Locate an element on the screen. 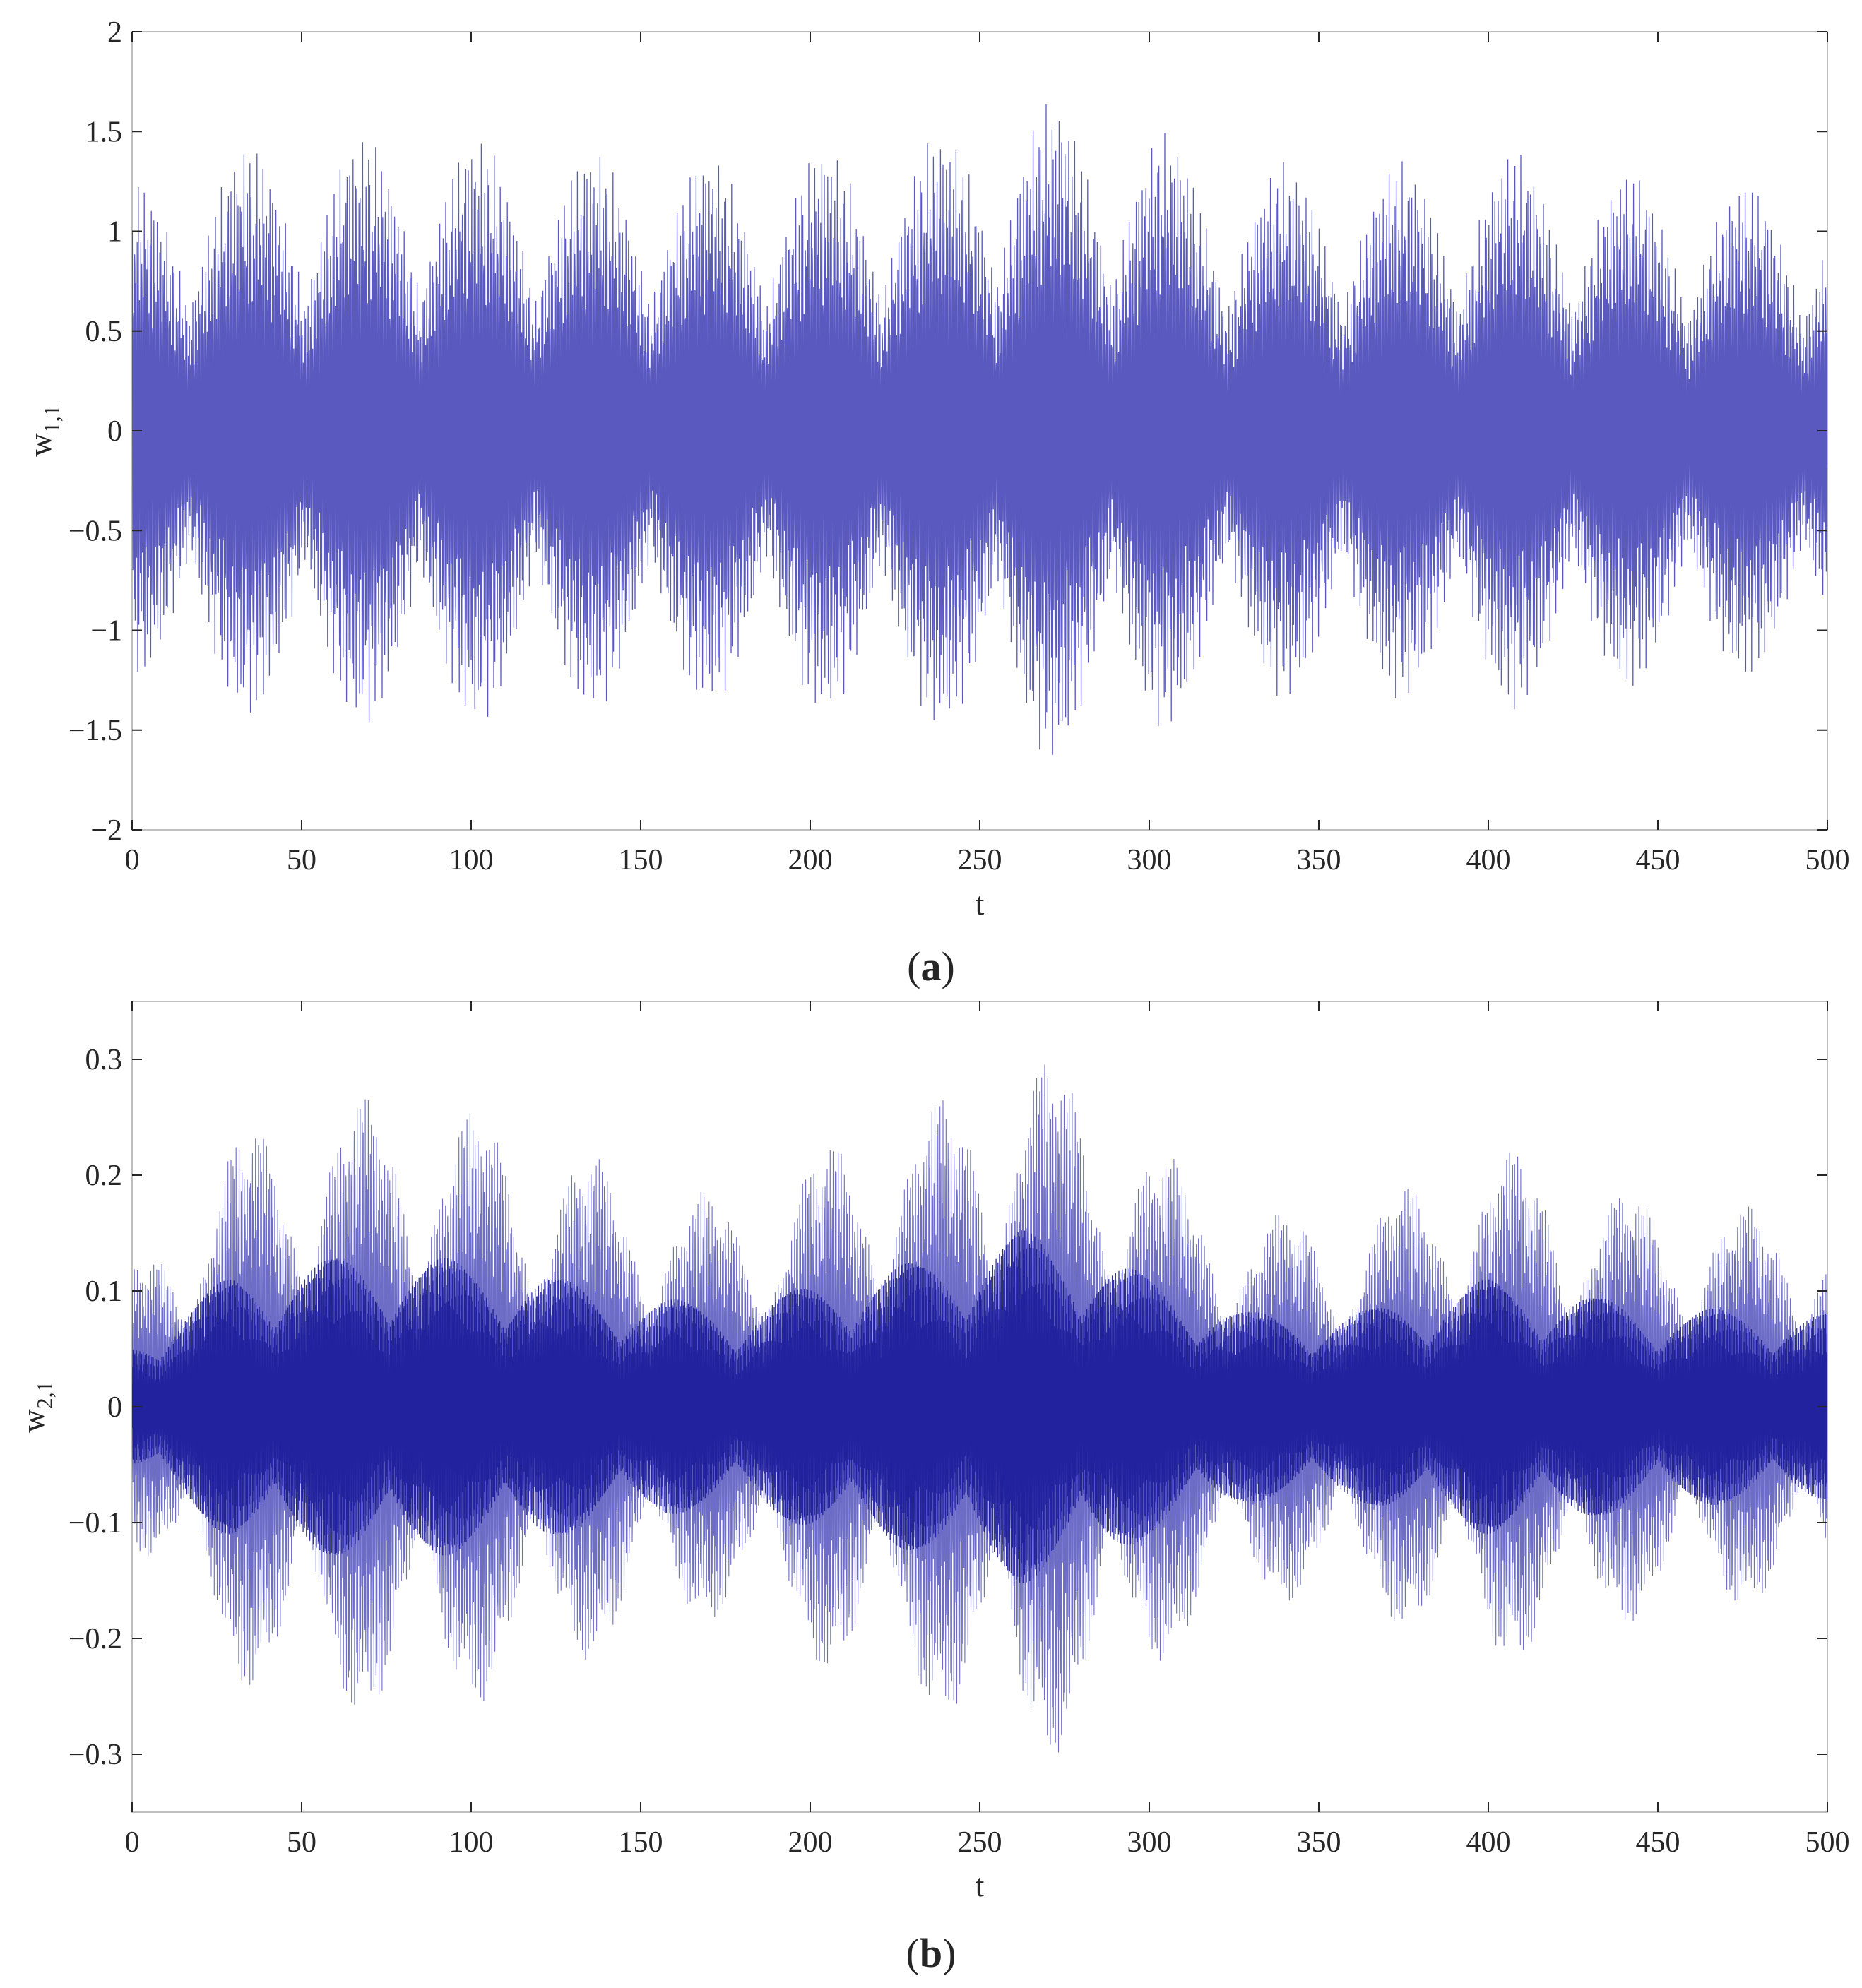 The width and height of the screenshot is (1862, 1988). panel-letter-a: a is located at coordinates (932, 967).